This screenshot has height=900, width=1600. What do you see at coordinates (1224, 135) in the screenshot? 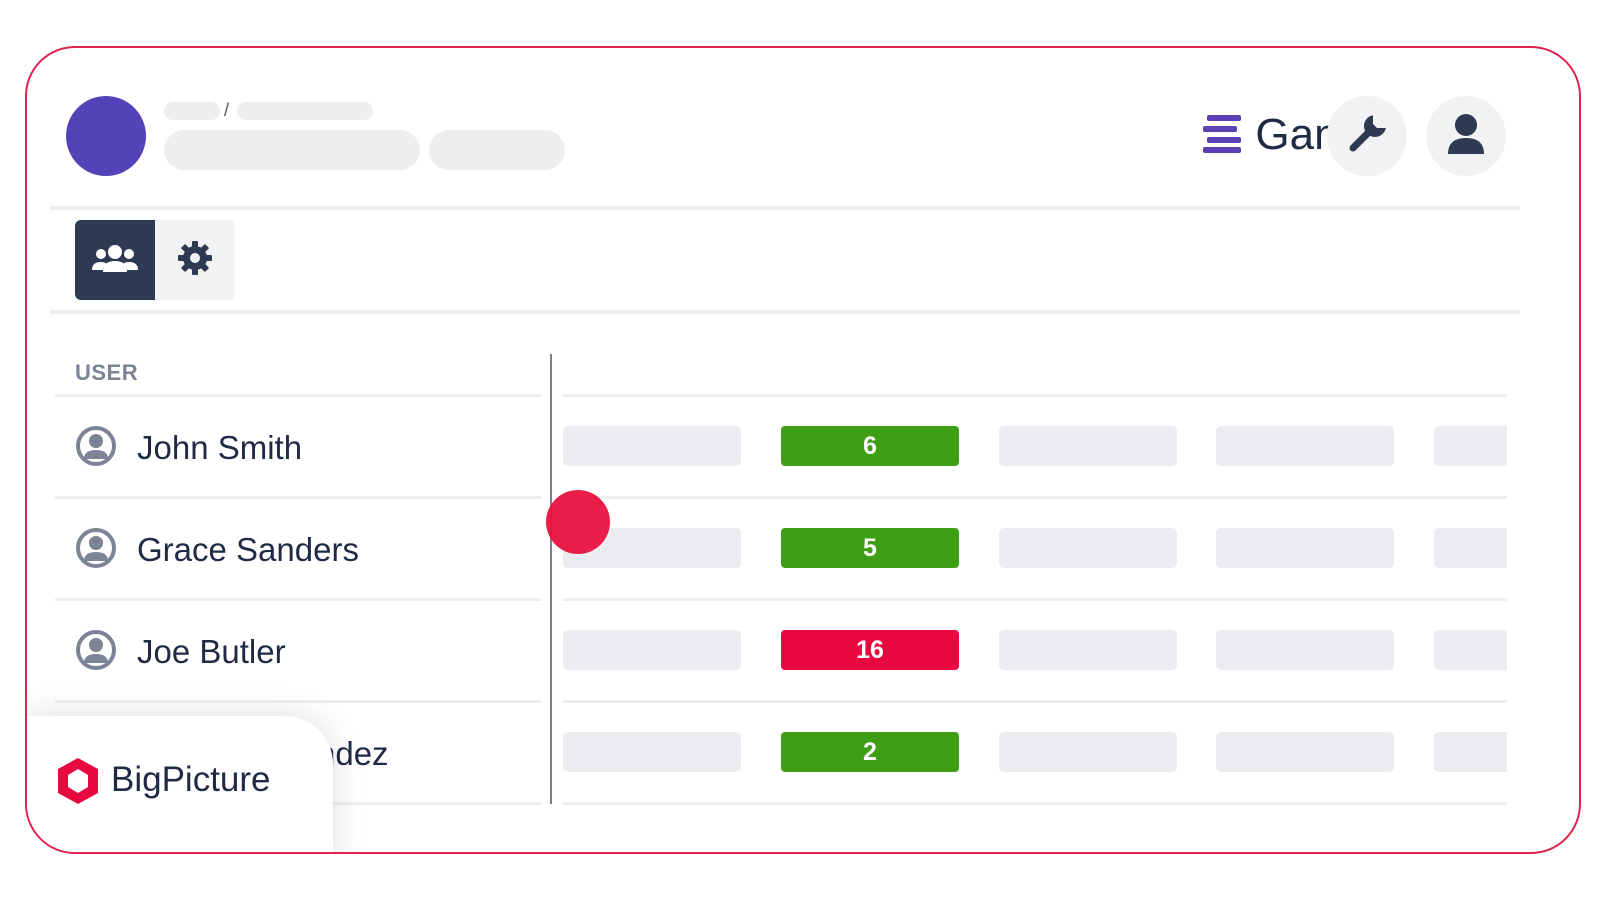
I see `gantt-logo-icon` at bounding box center [1224, 135].